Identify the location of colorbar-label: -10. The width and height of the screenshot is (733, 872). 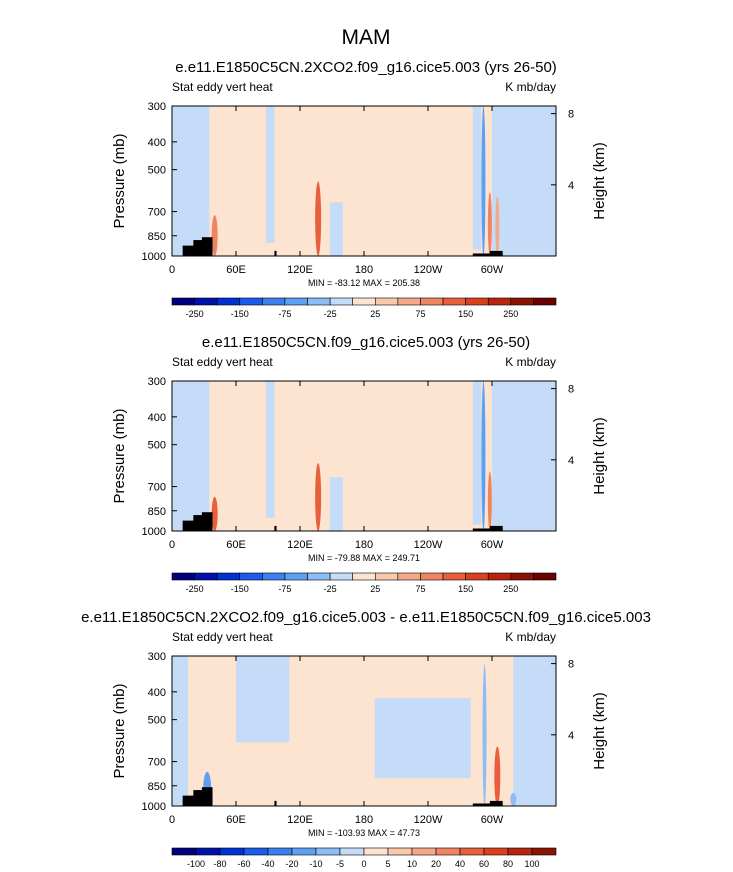
(315, 864).